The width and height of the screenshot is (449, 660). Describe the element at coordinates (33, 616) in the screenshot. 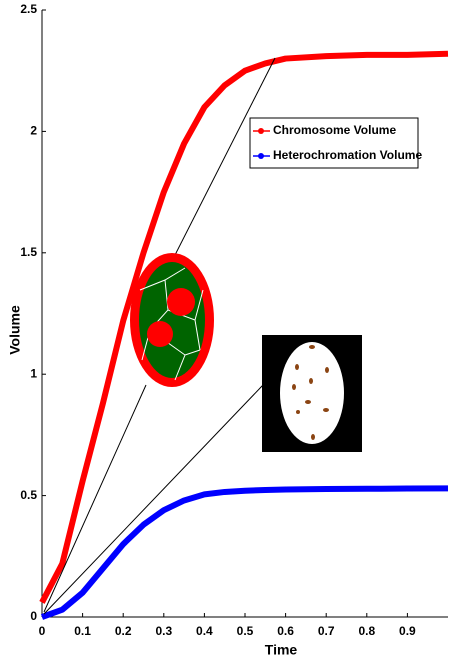

I see `y-tick-label: 0` at that location.